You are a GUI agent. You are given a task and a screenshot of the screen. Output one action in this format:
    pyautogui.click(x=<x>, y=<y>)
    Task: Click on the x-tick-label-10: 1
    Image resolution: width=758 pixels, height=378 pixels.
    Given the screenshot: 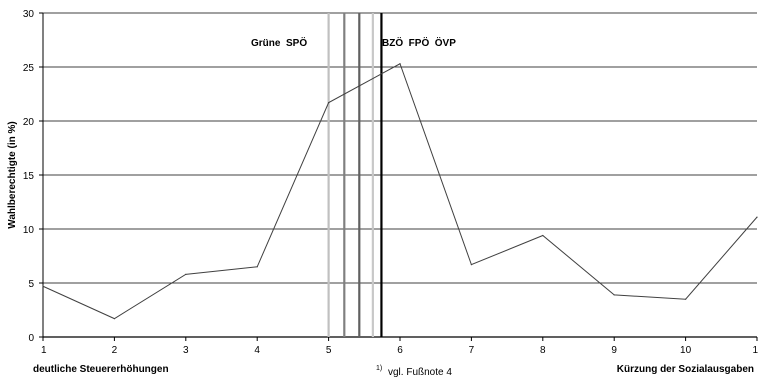 What is the action you would take?
    pyautogui.click(x=755, y=350)
    